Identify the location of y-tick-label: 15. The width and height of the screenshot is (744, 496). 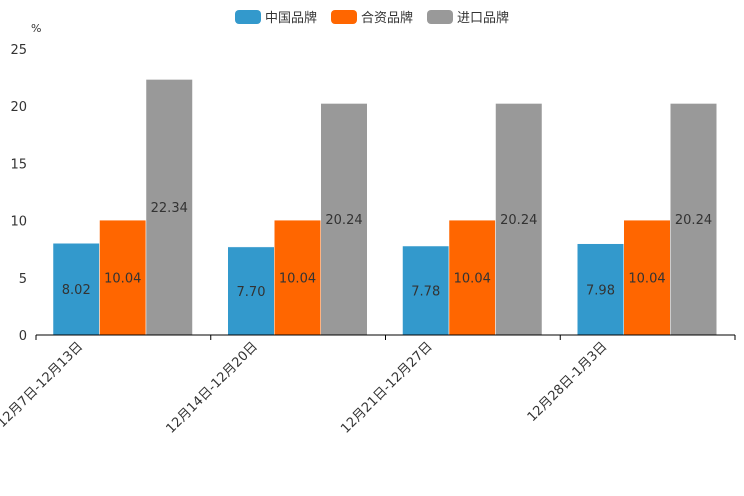
(18, 164).